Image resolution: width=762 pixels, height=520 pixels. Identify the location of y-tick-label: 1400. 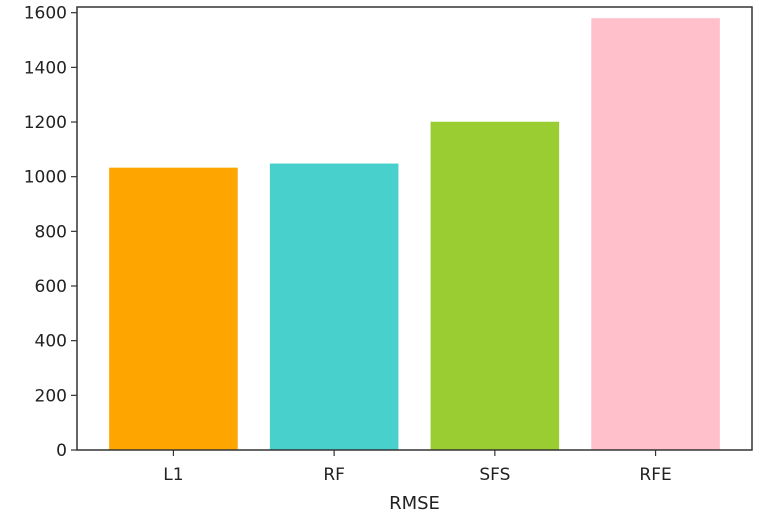
(45, 68).